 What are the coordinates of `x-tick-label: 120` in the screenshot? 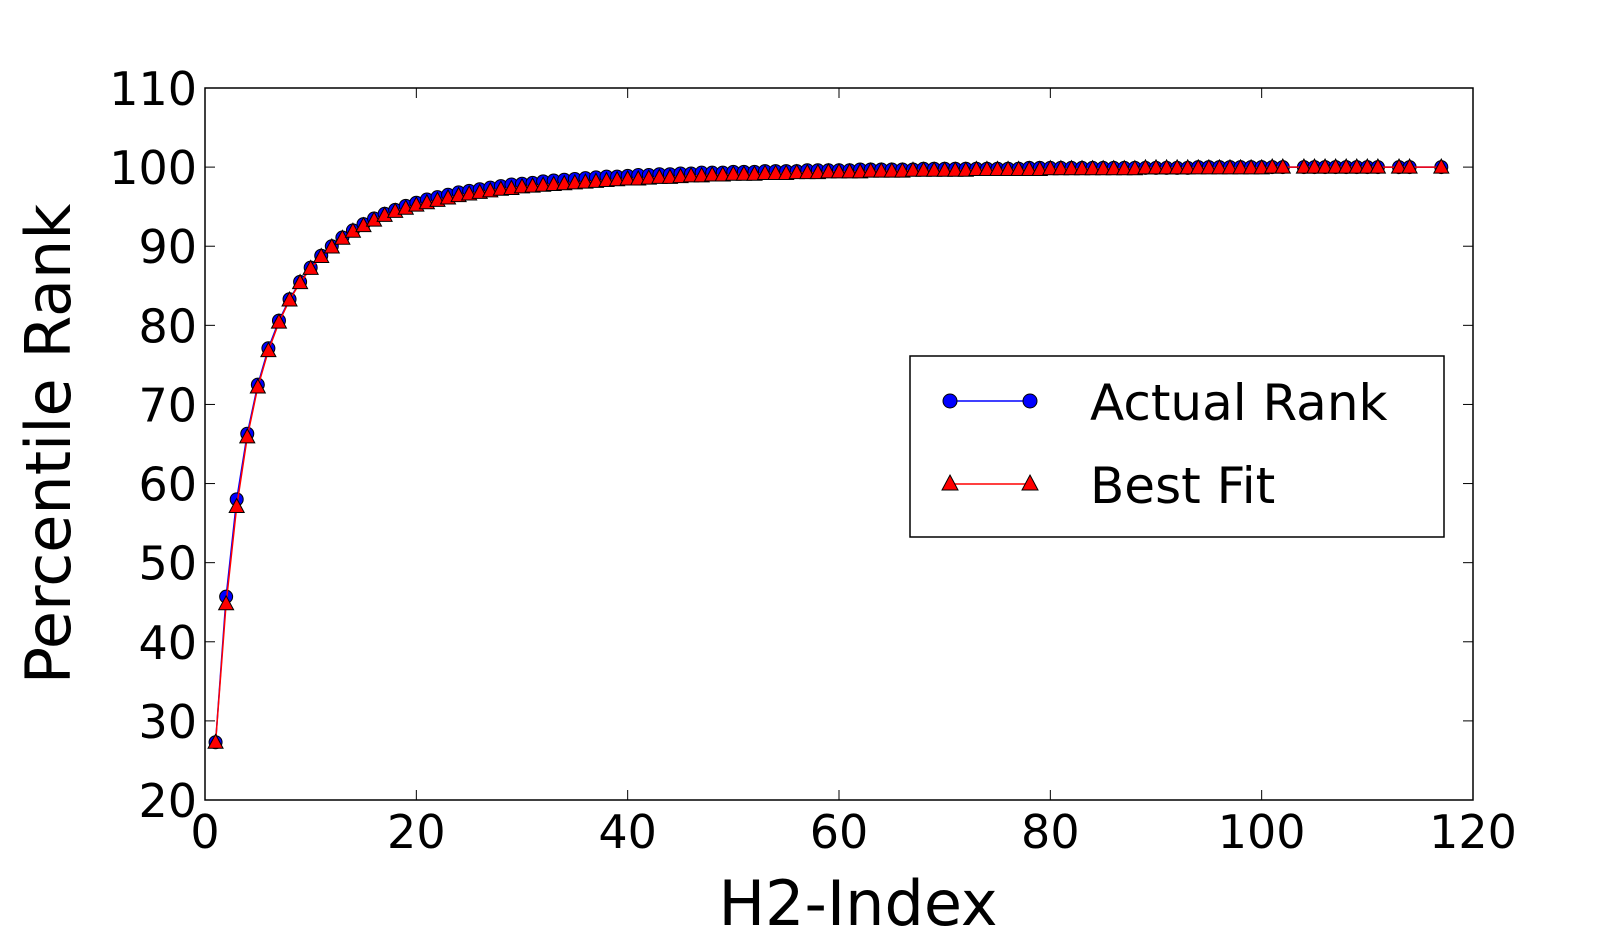 It's located at (1473, 832).